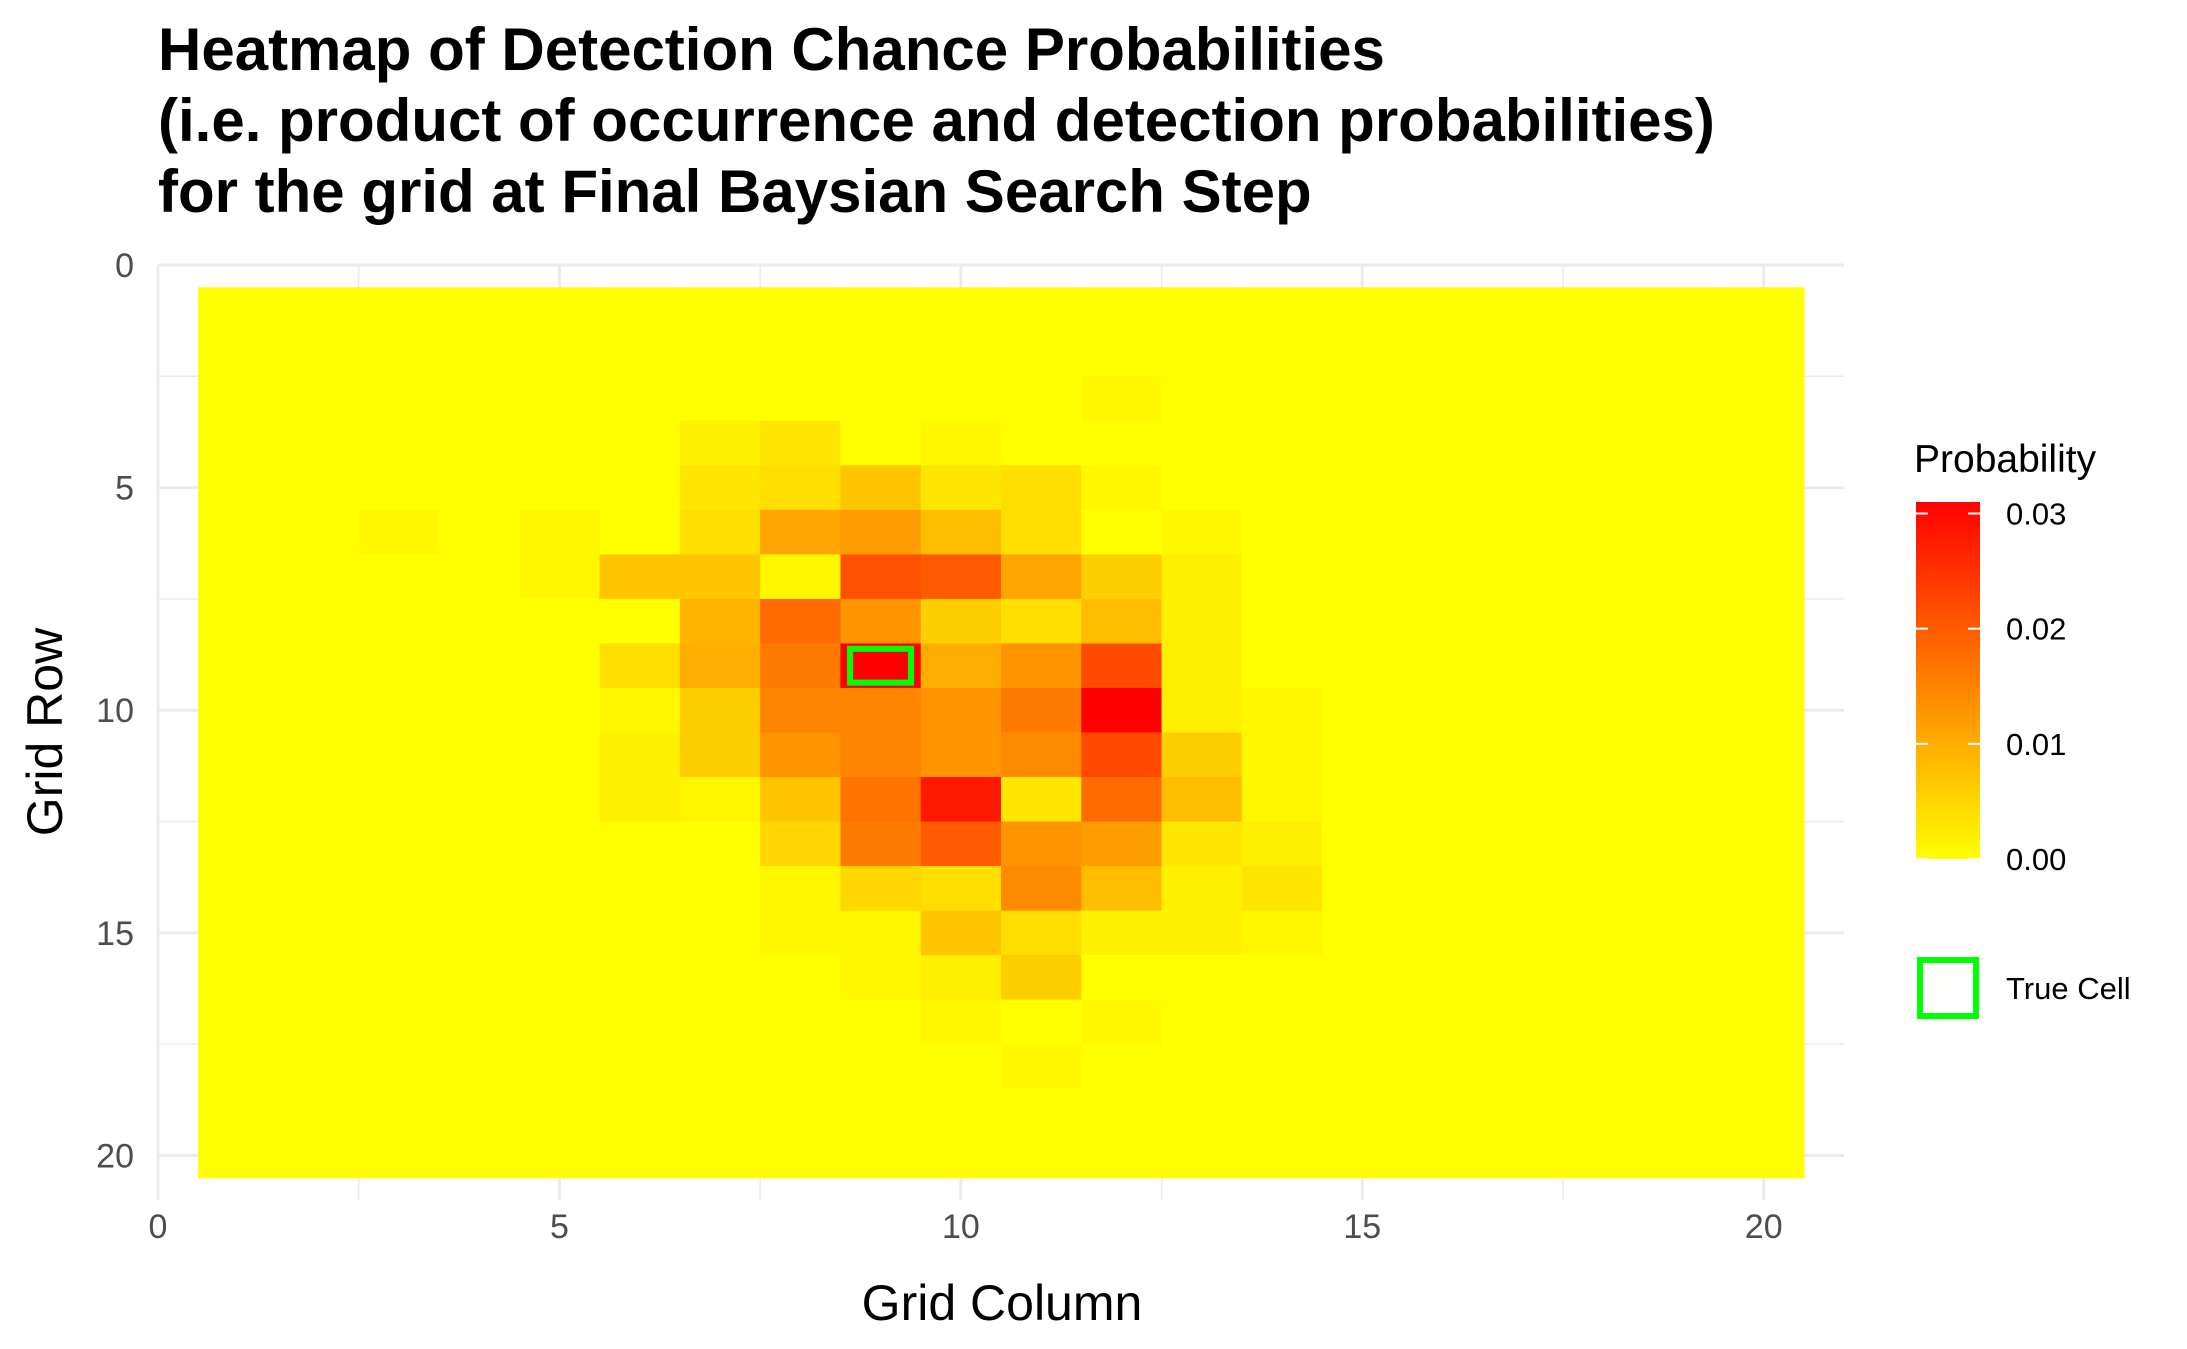 The height and width of the screenshot is (1349, 2187). I want to click on y-axis-title: Grid Row, so click(45, 731).